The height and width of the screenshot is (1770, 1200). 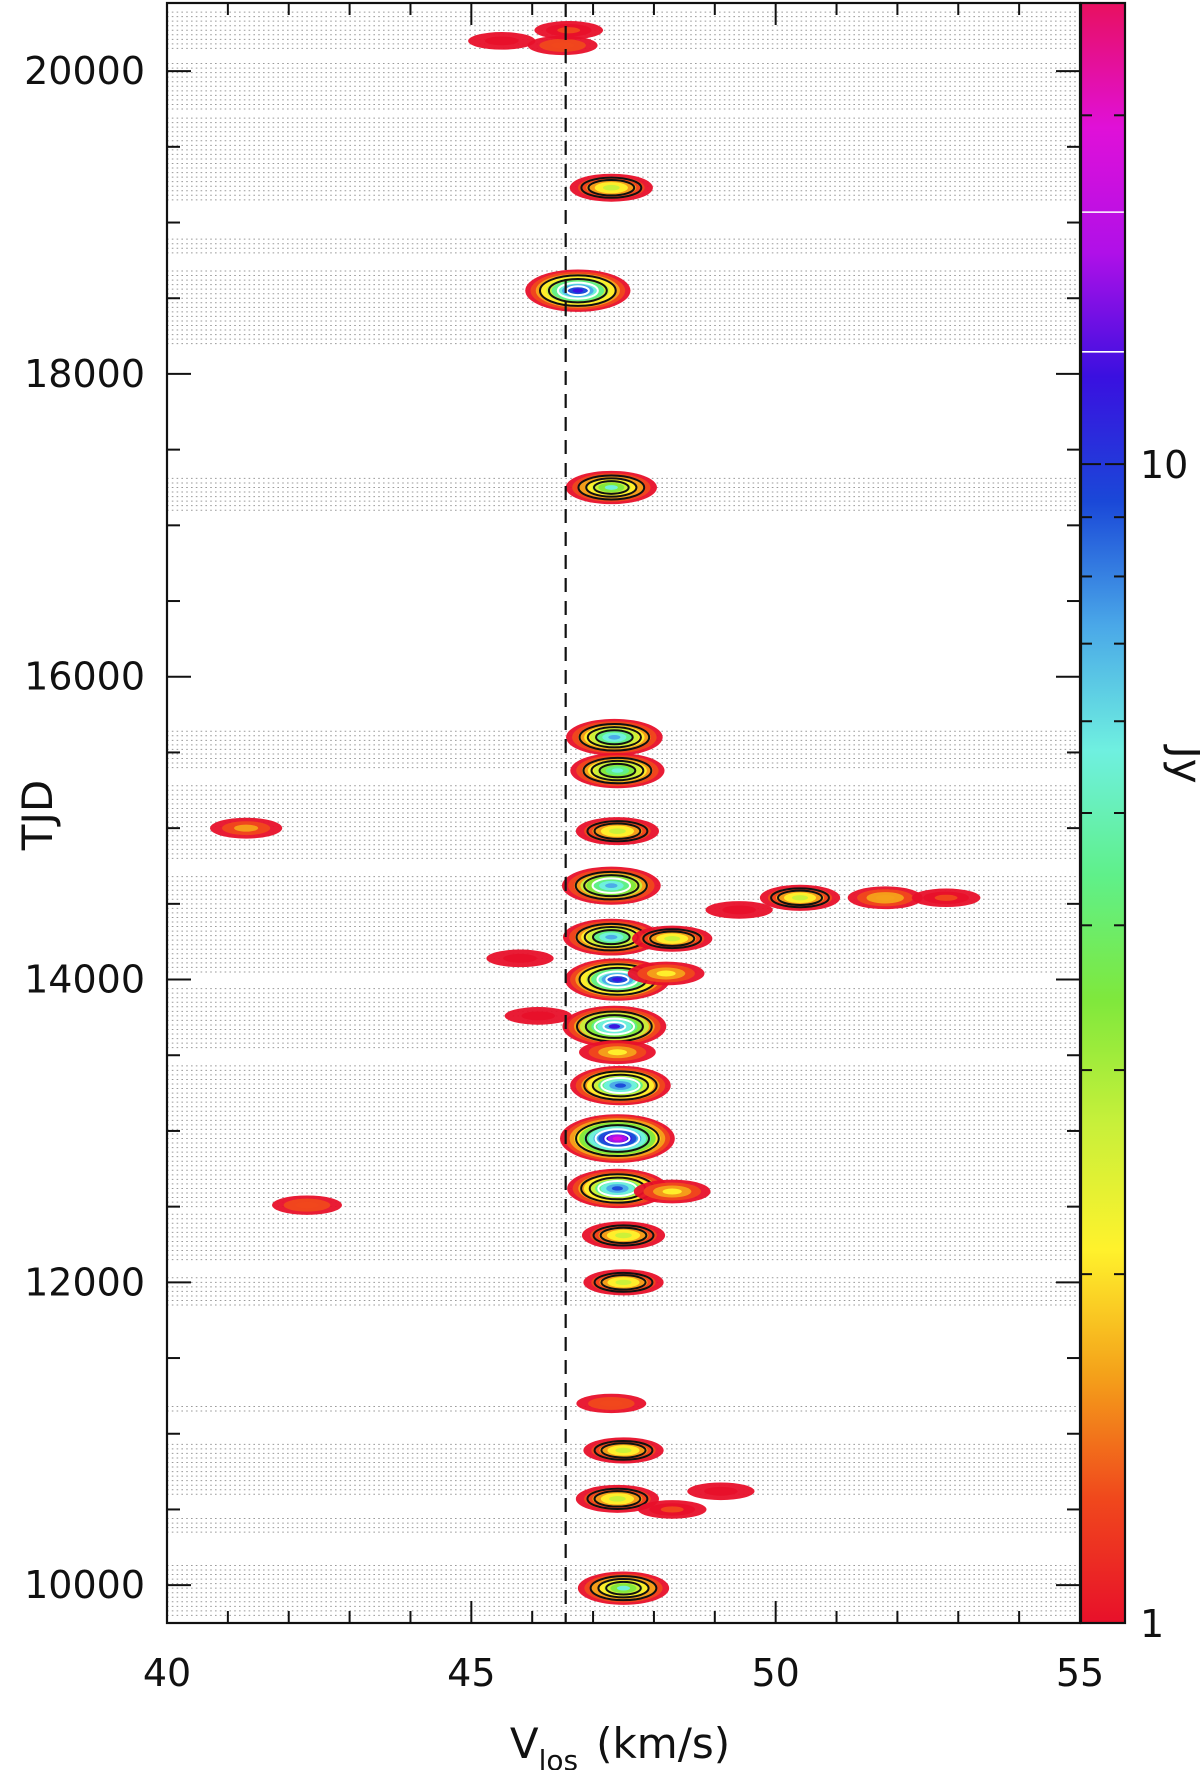 What do you see at coordinates (1139, 823) in the screenshot?
I see `colorbar: 1 10 Jy` at bounding box center [1139, 823].